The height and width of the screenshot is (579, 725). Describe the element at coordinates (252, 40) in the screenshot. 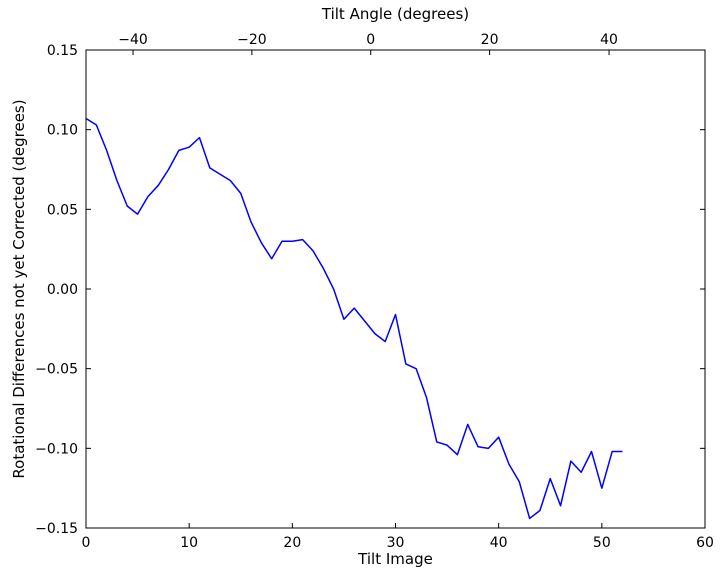

I see `top-axis-tick-label: −20` at that location.